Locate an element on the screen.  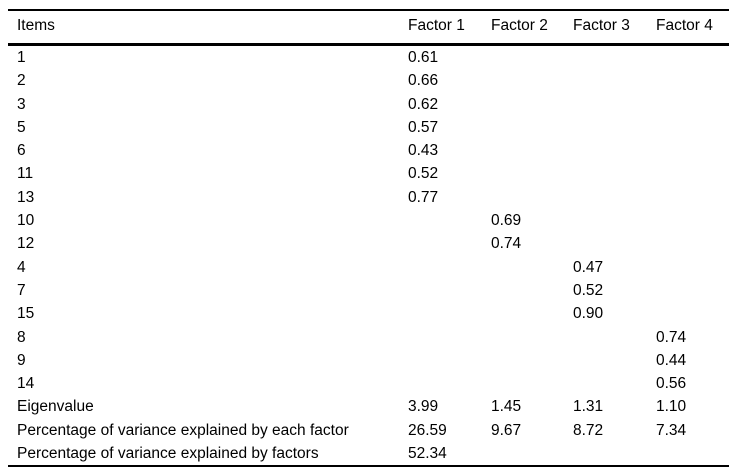
table-row: 15 0.90 is located at coordinates (368, 313).